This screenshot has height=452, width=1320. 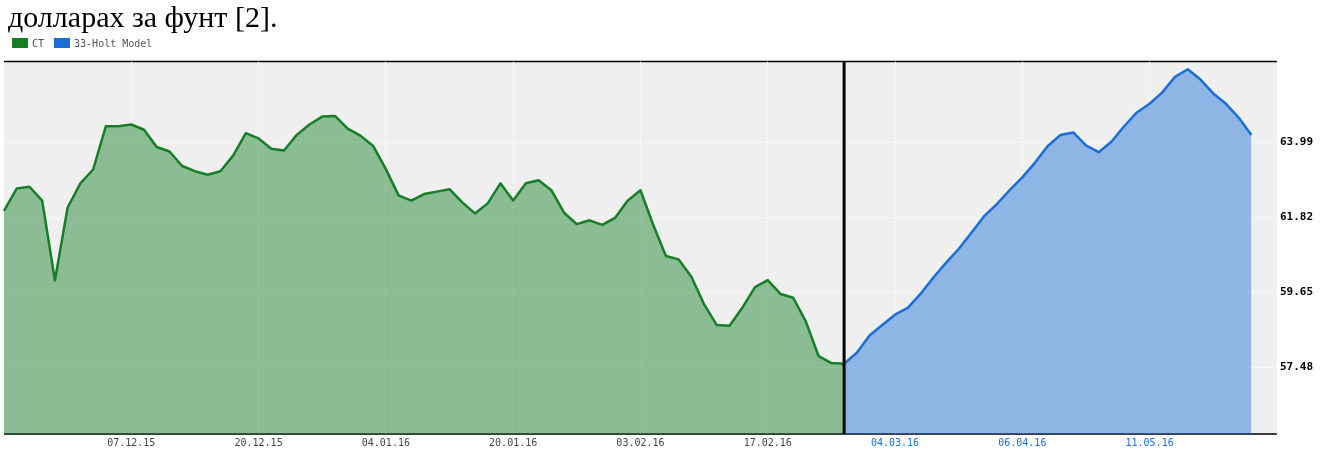 I want to click on x-tick-label: 07.12.15, so click(x=131, y=442).